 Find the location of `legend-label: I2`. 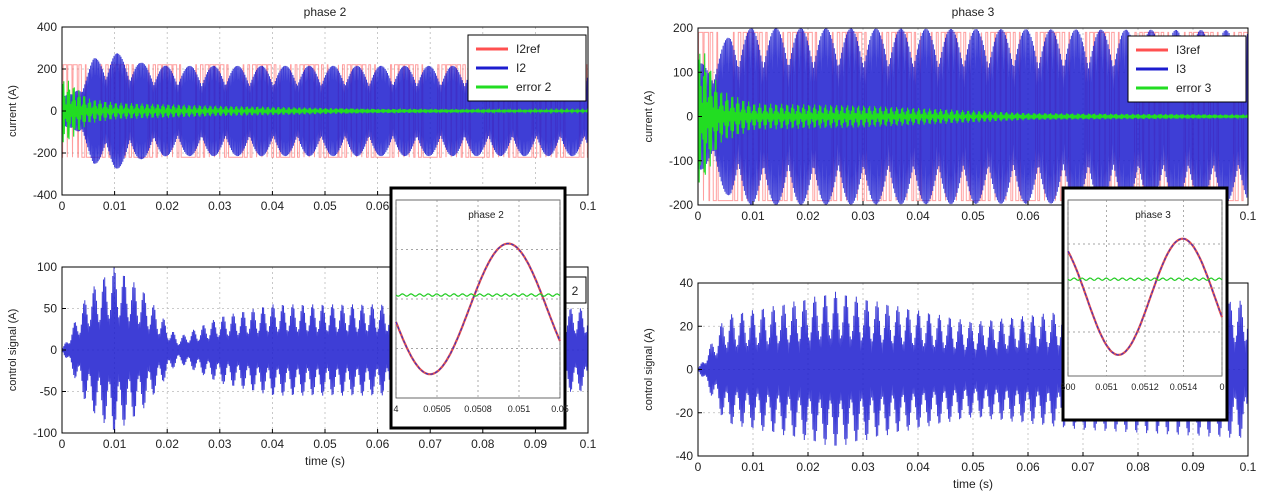

legend-label: I2 is located at coordinates (521, 68).